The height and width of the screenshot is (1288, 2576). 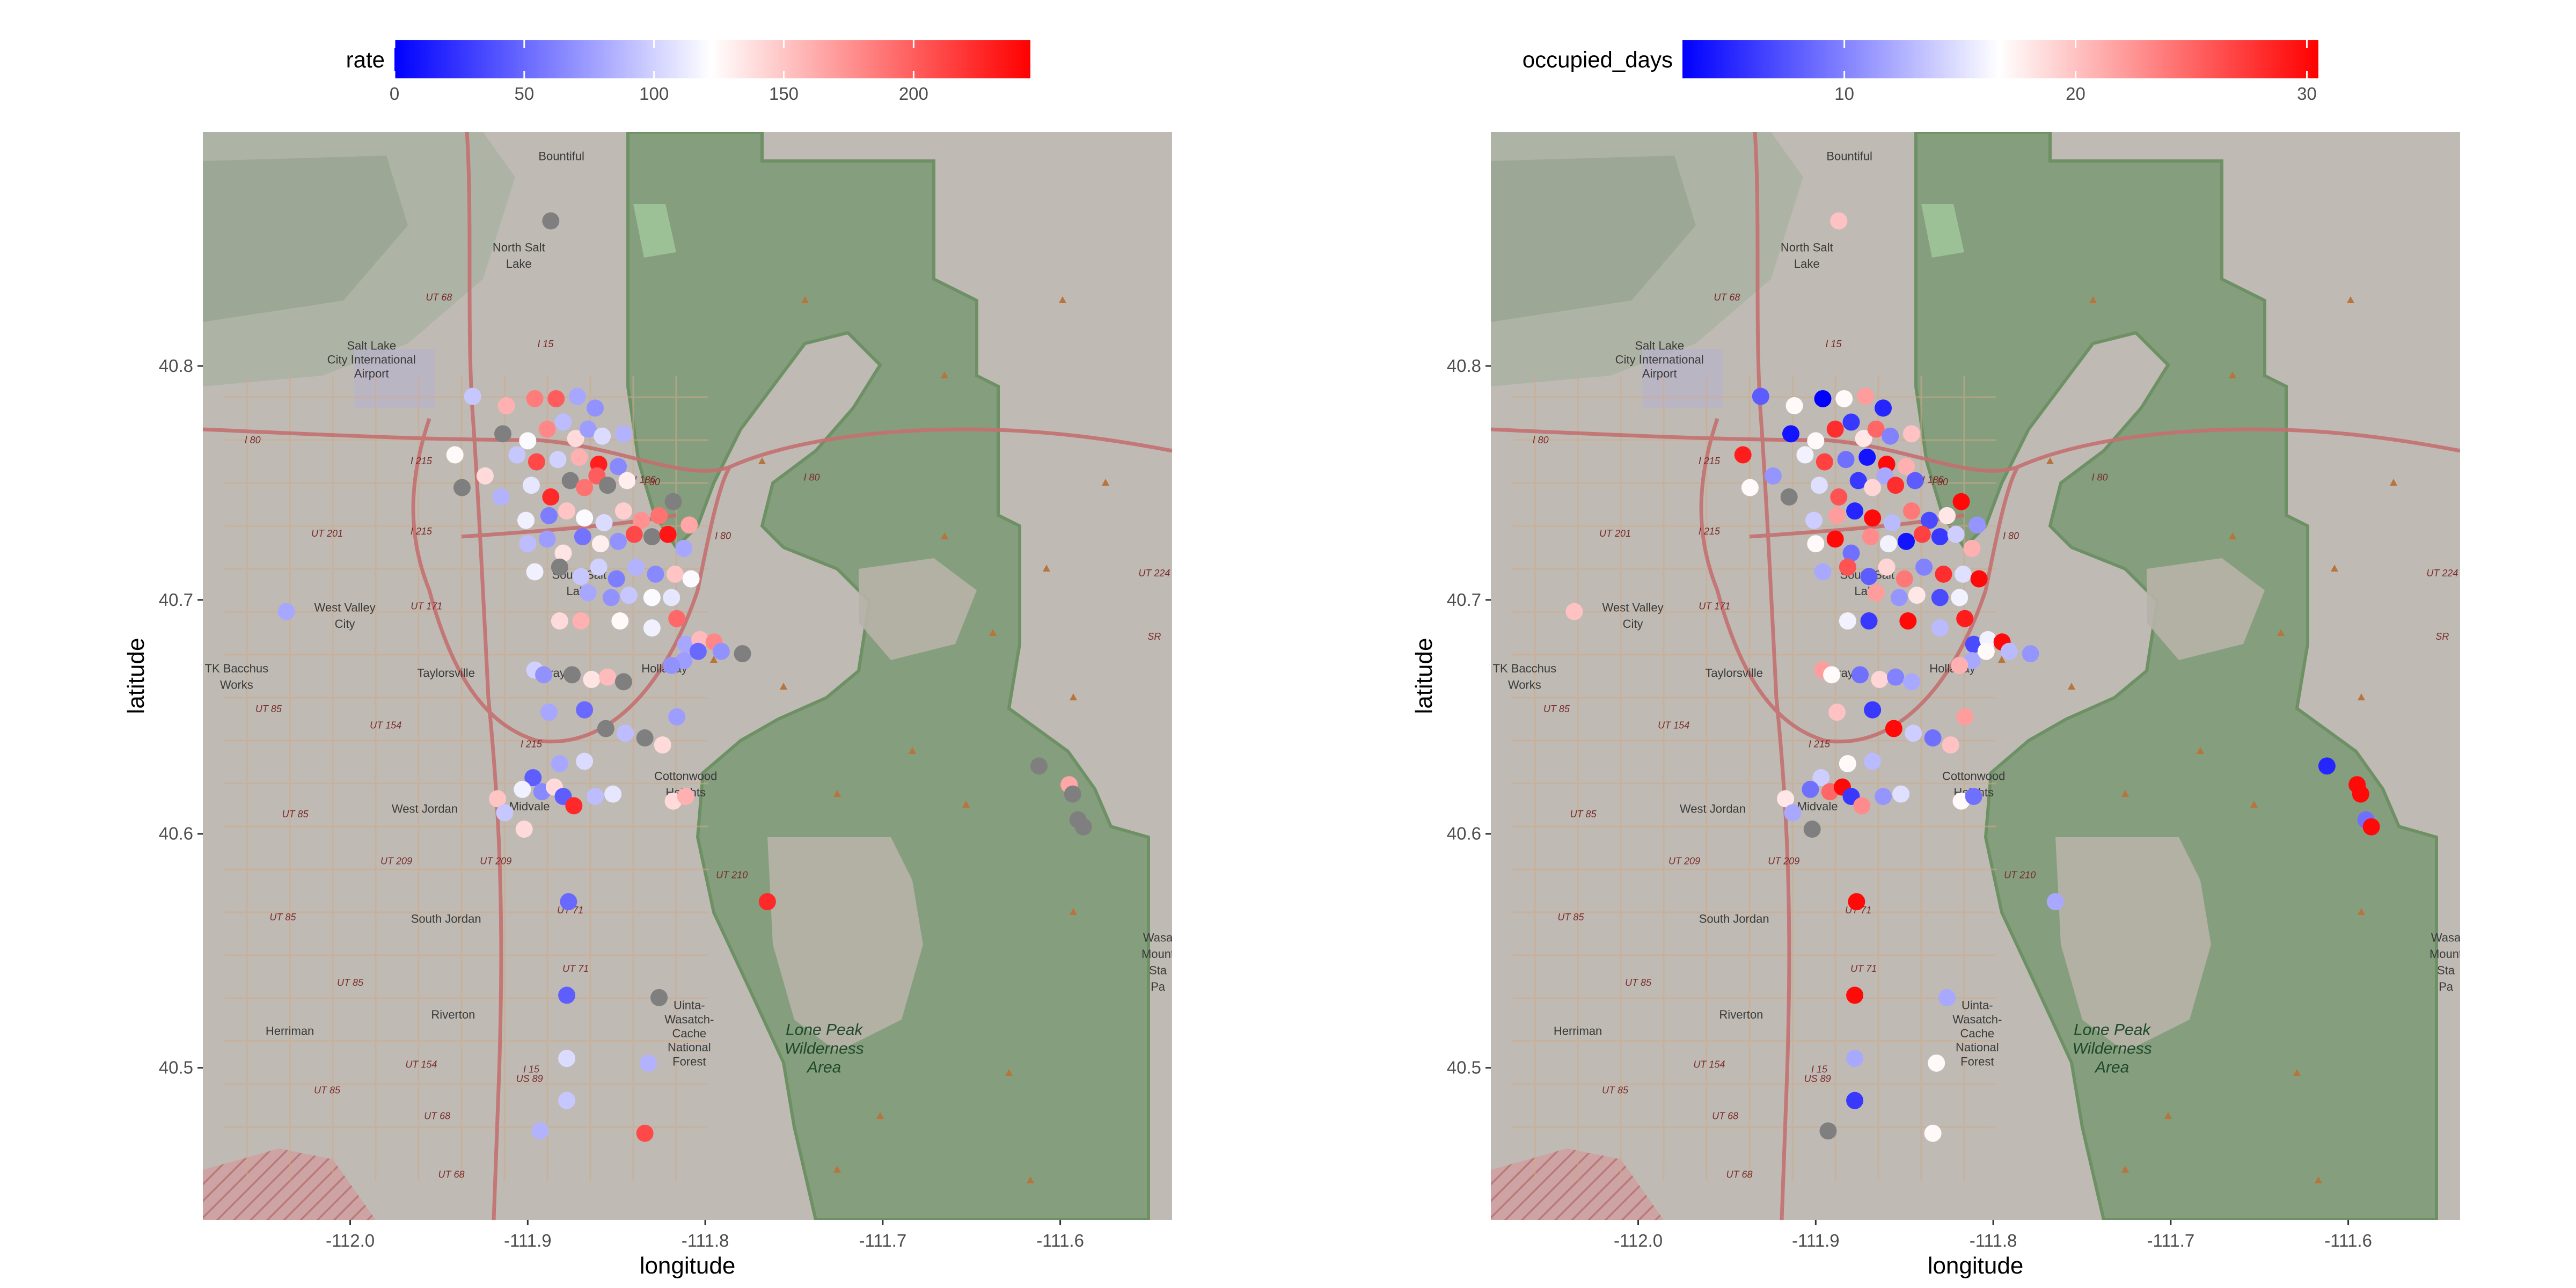 I want to click on place-label: Sta, so click(x=1158, y=970).